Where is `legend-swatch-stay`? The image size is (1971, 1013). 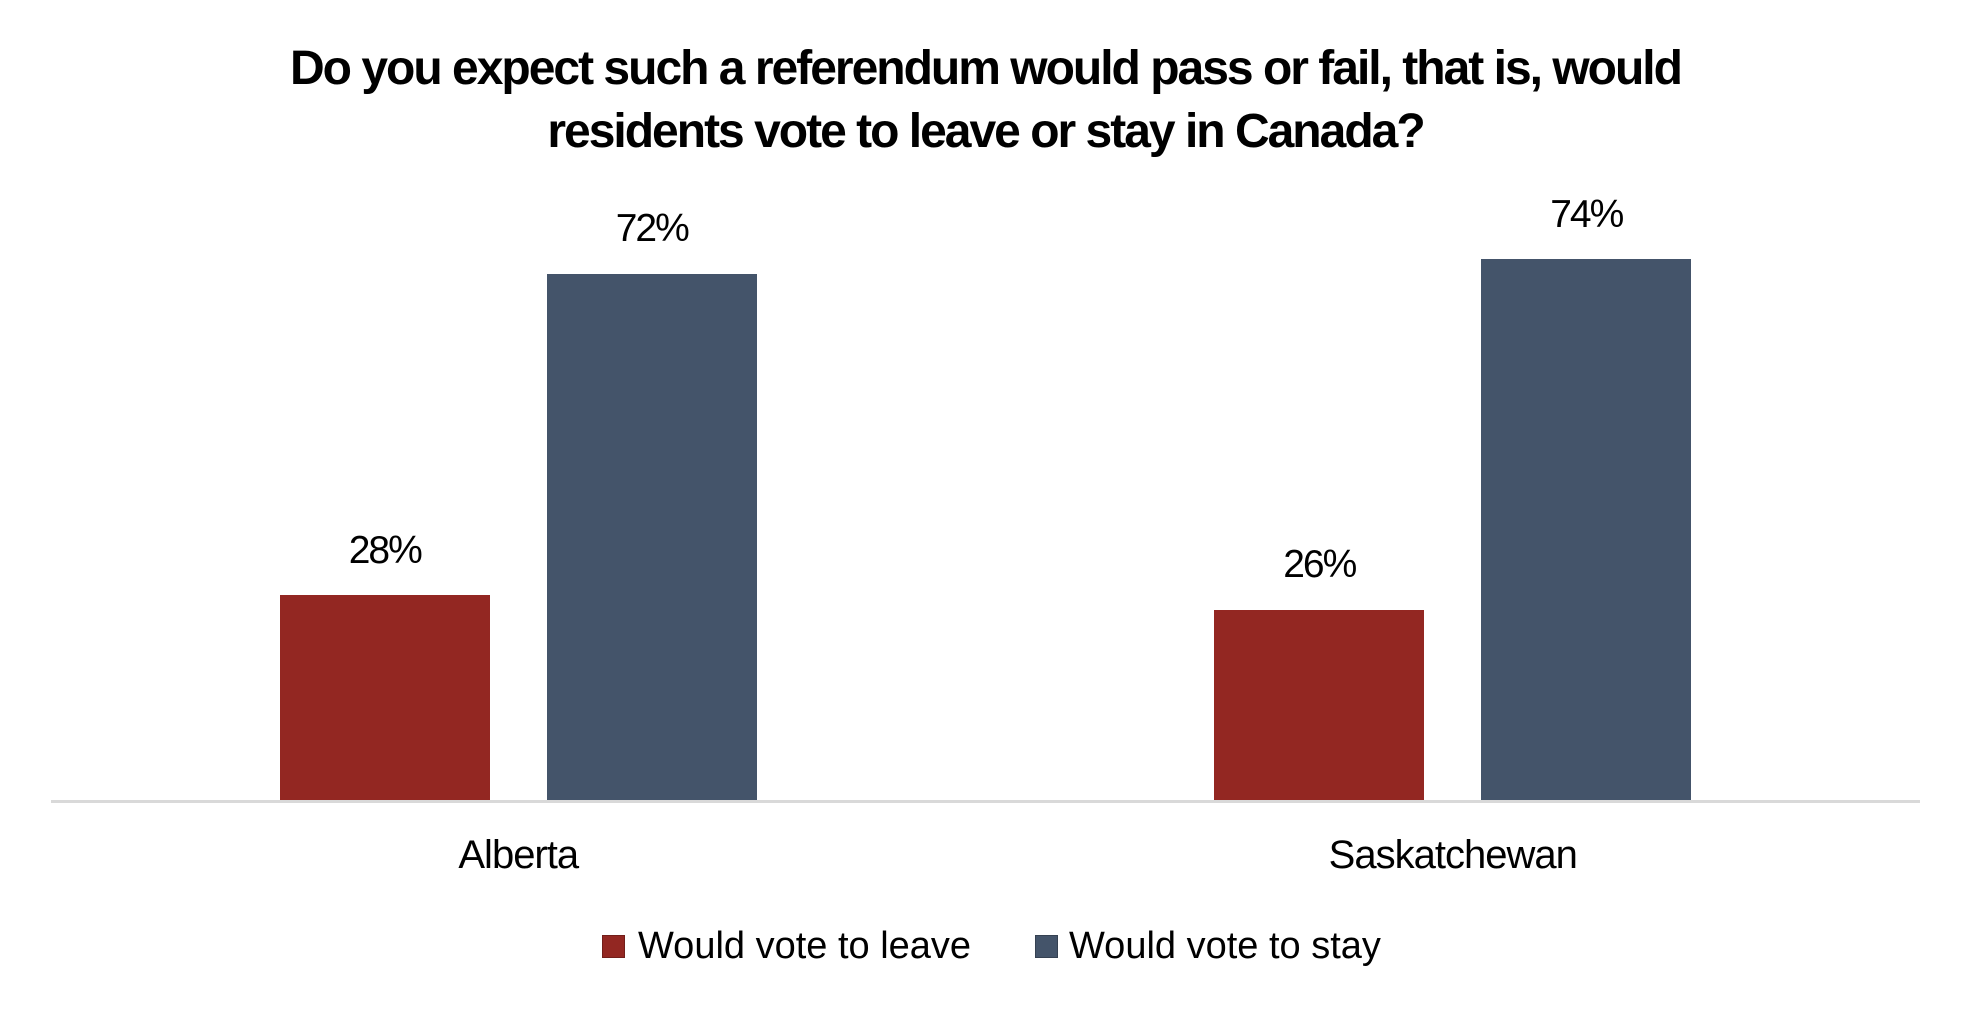 legend-swatch-stay is located at coordinates (1046, 946).